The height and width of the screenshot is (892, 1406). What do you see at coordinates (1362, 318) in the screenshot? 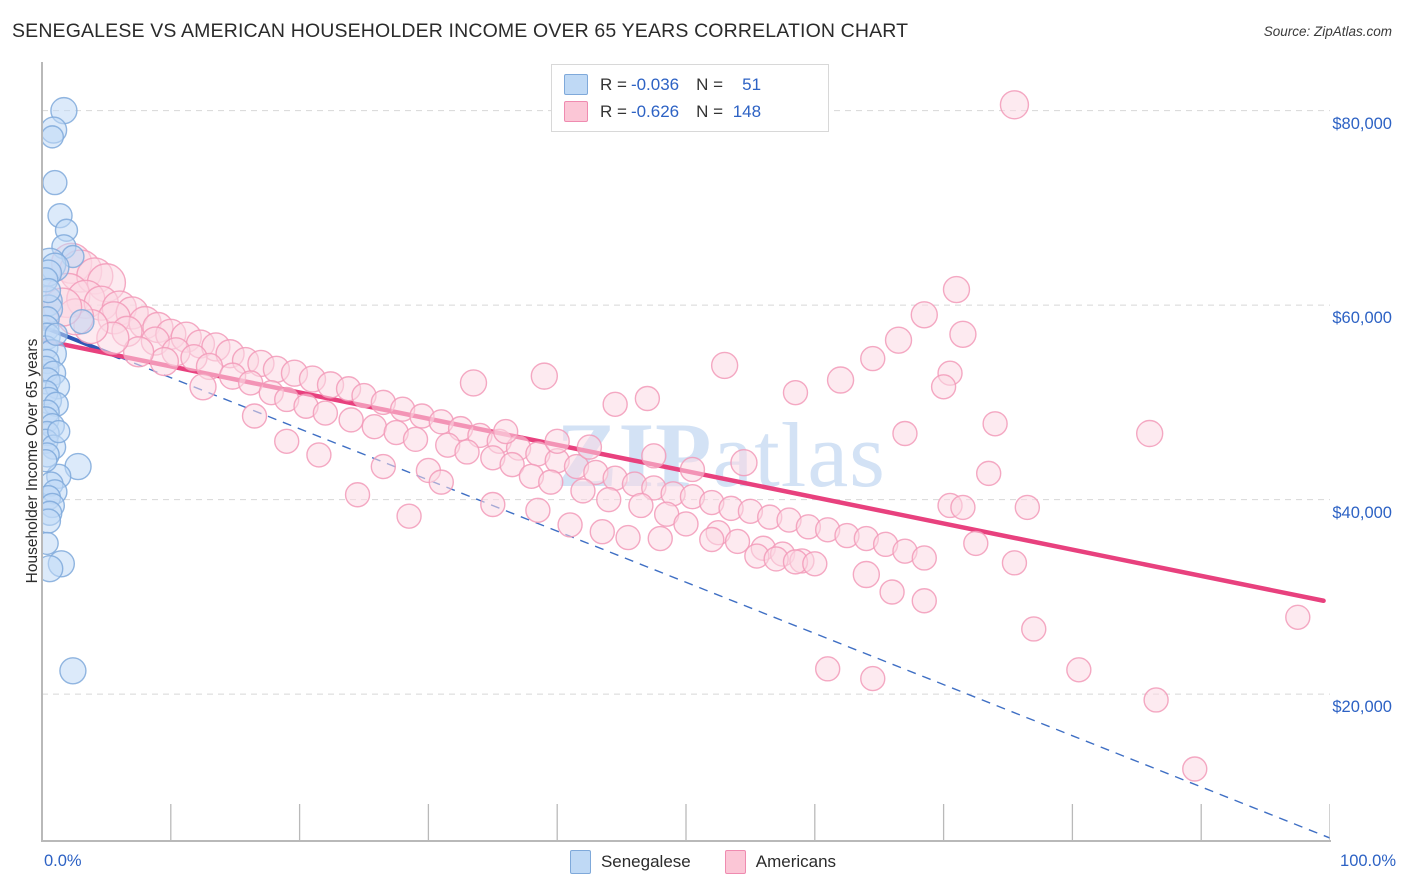
I see `y-axis-tick-label: $60,000` at bounding box center [1362, 318].